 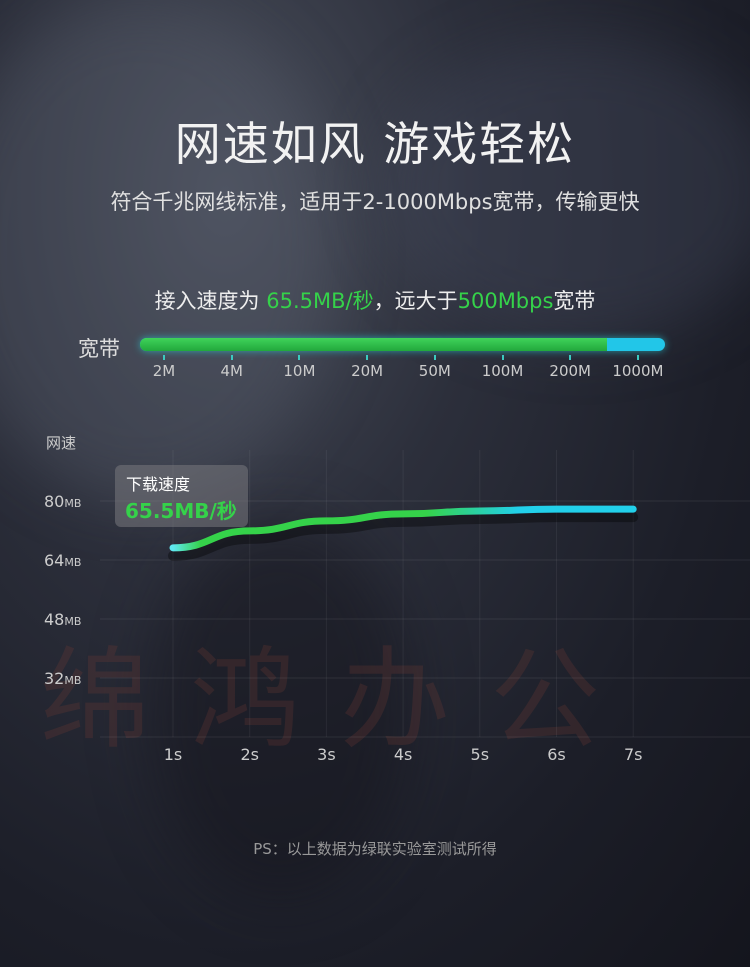 I want to click on speed-compare: 500Mbps, so click(x=505, y=301).